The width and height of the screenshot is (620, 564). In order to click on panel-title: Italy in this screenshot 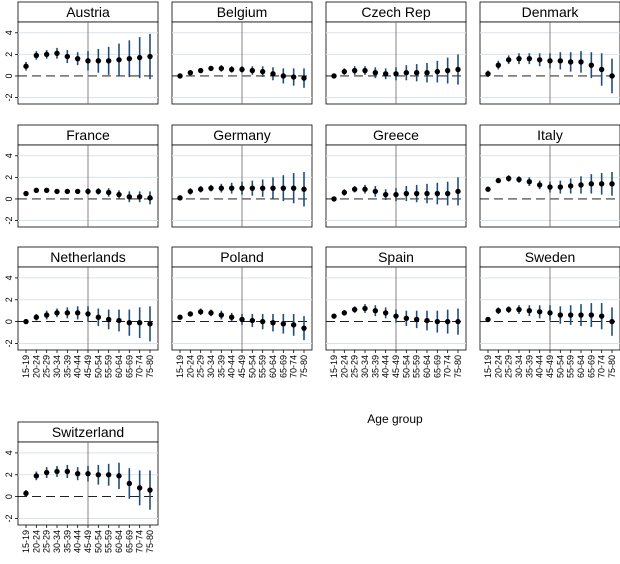, I will do `click(550, 135)`.